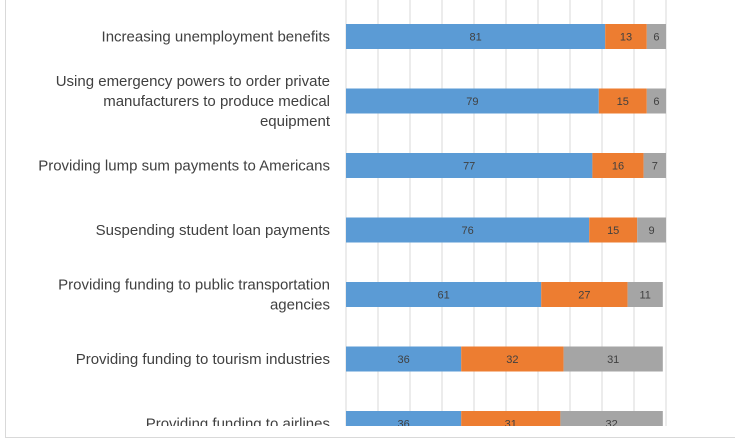 The width and height of the screenshot is (735, 438). I want to click on category-label: Providing lump sum payments to Americans, so click(184, 166).